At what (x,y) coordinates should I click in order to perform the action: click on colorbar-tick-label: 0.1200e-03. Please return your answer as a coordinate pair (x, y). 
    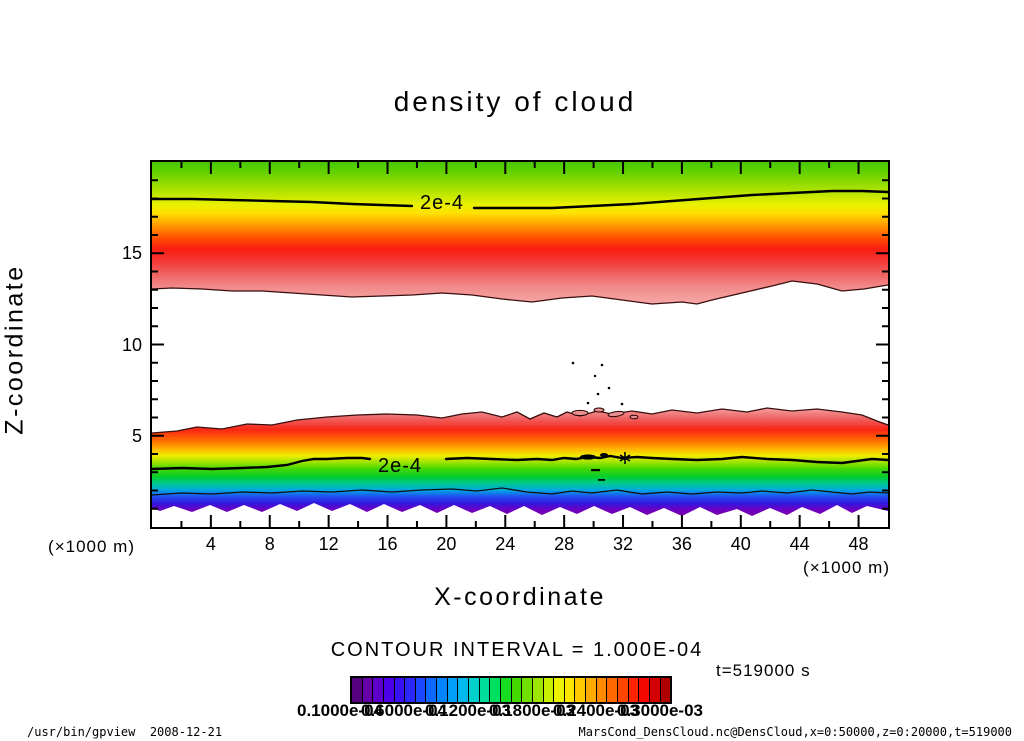
    Looking at the image, I should click on (468, 710).